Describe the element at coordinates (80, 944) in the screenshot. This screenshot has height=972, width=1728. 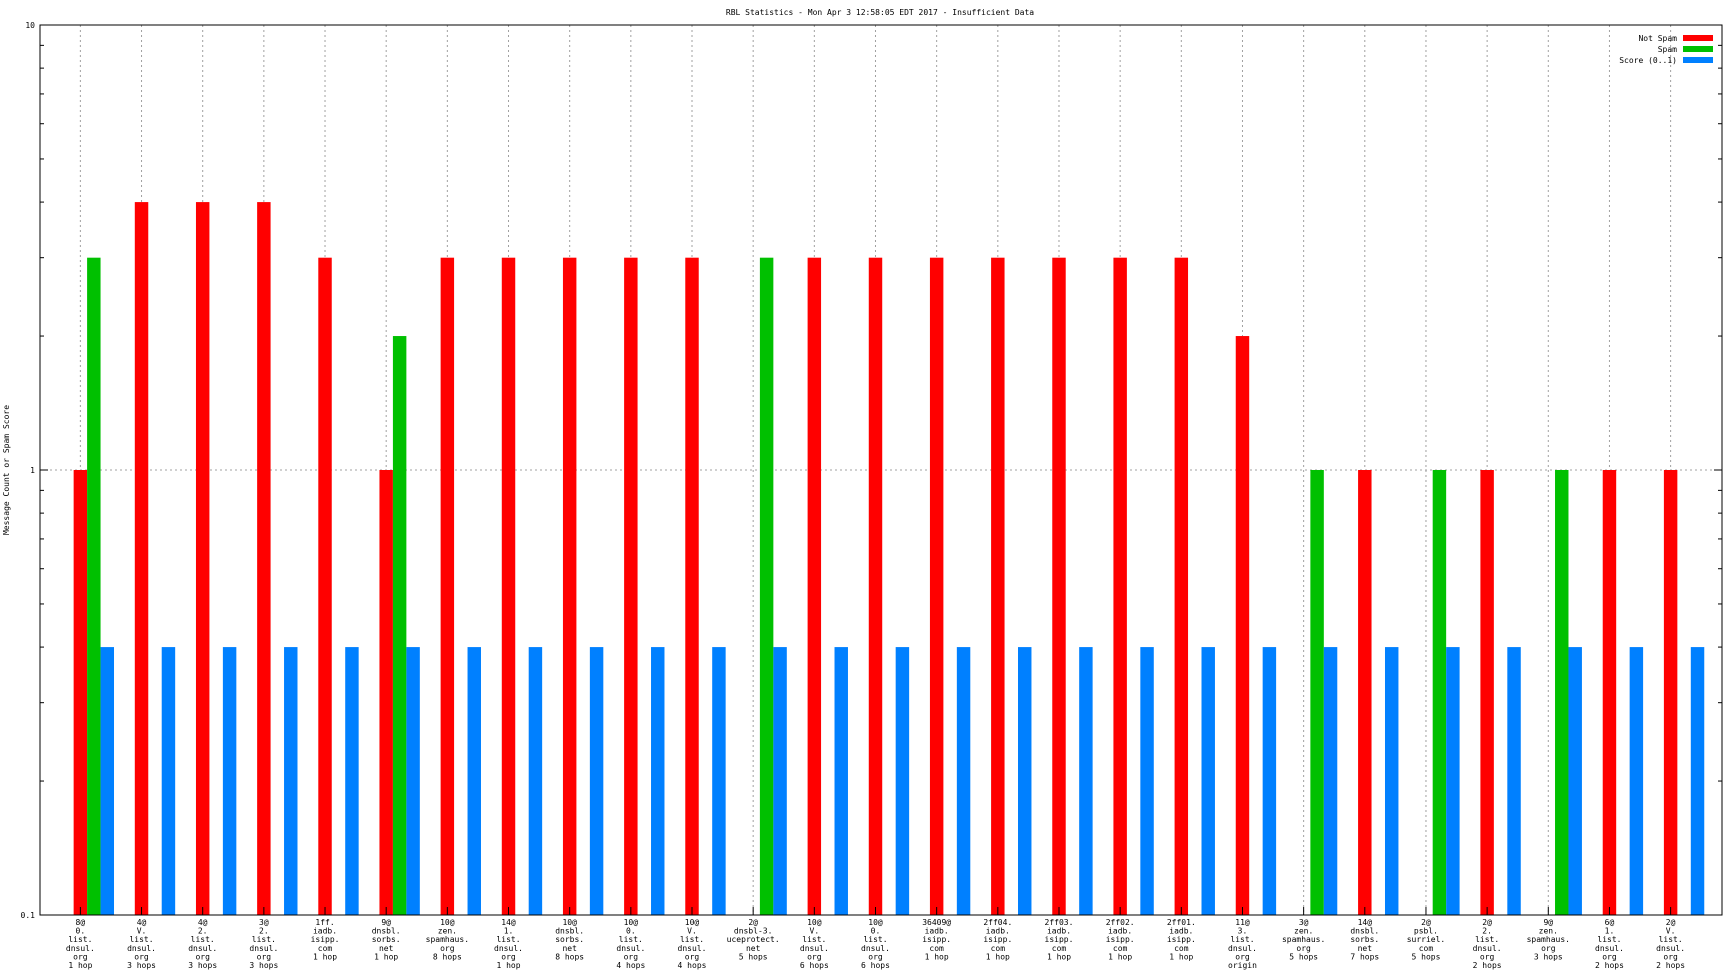
I see `x-tick-label: 8@ 0. list. dnsul. org 1 hop` at that location.